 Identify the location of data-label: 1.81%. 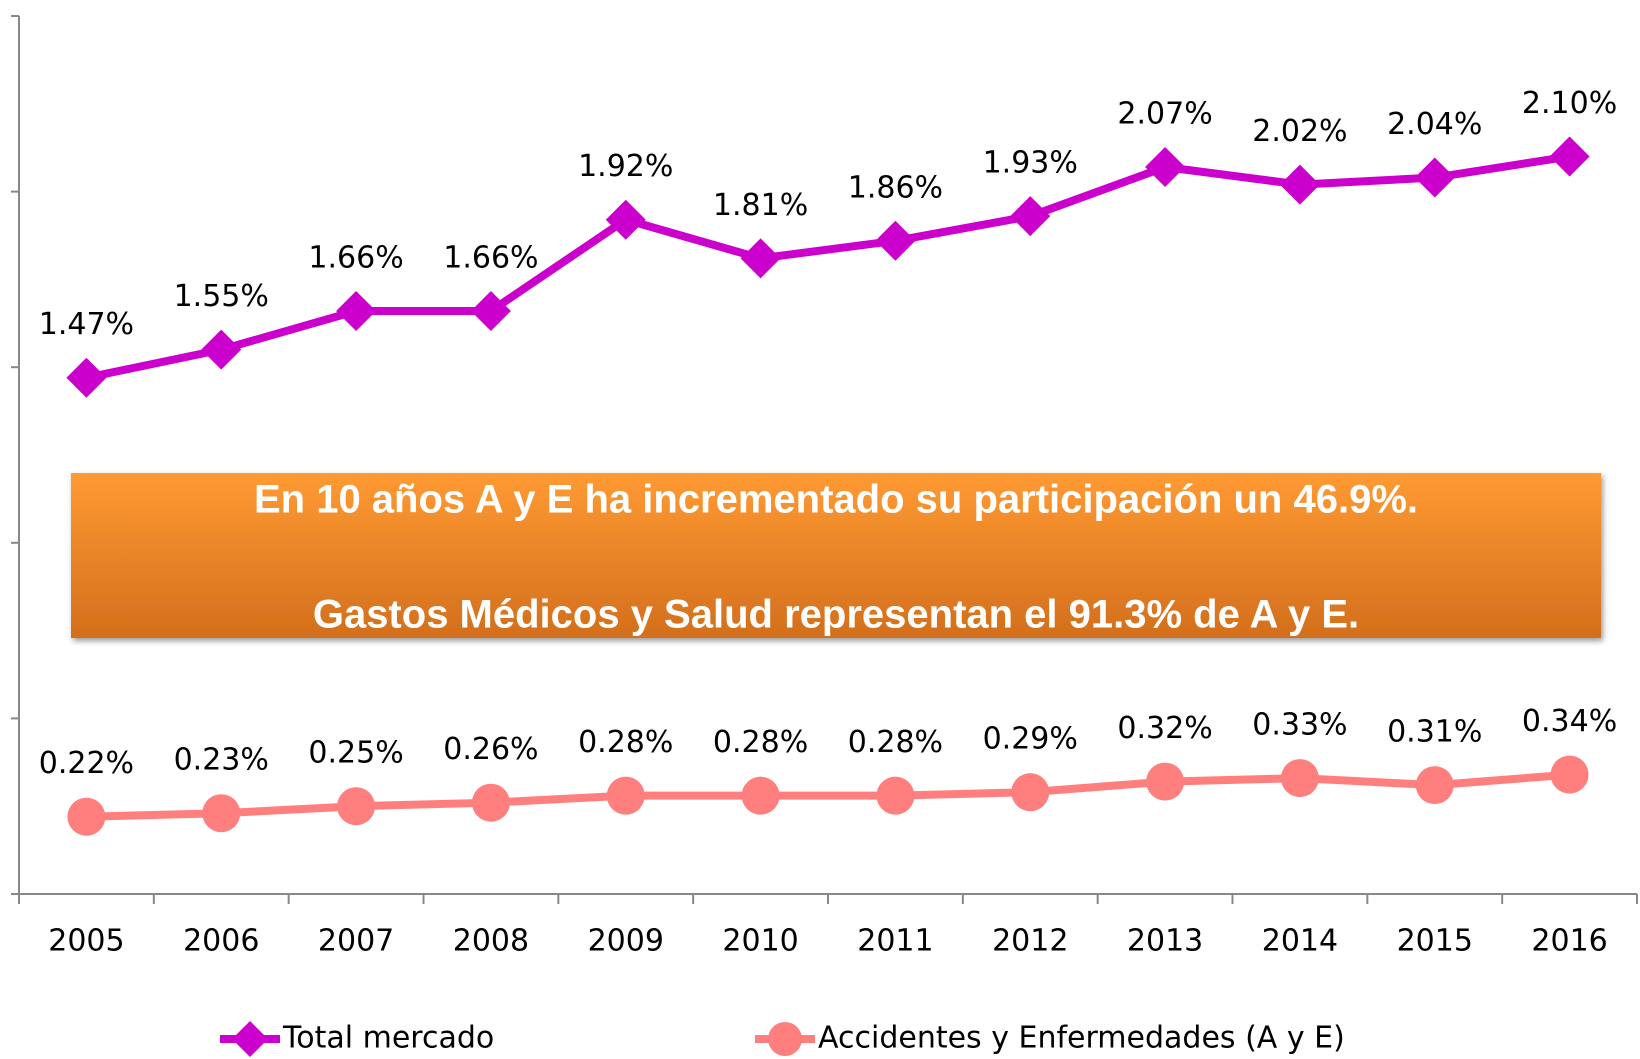
(760, 205).